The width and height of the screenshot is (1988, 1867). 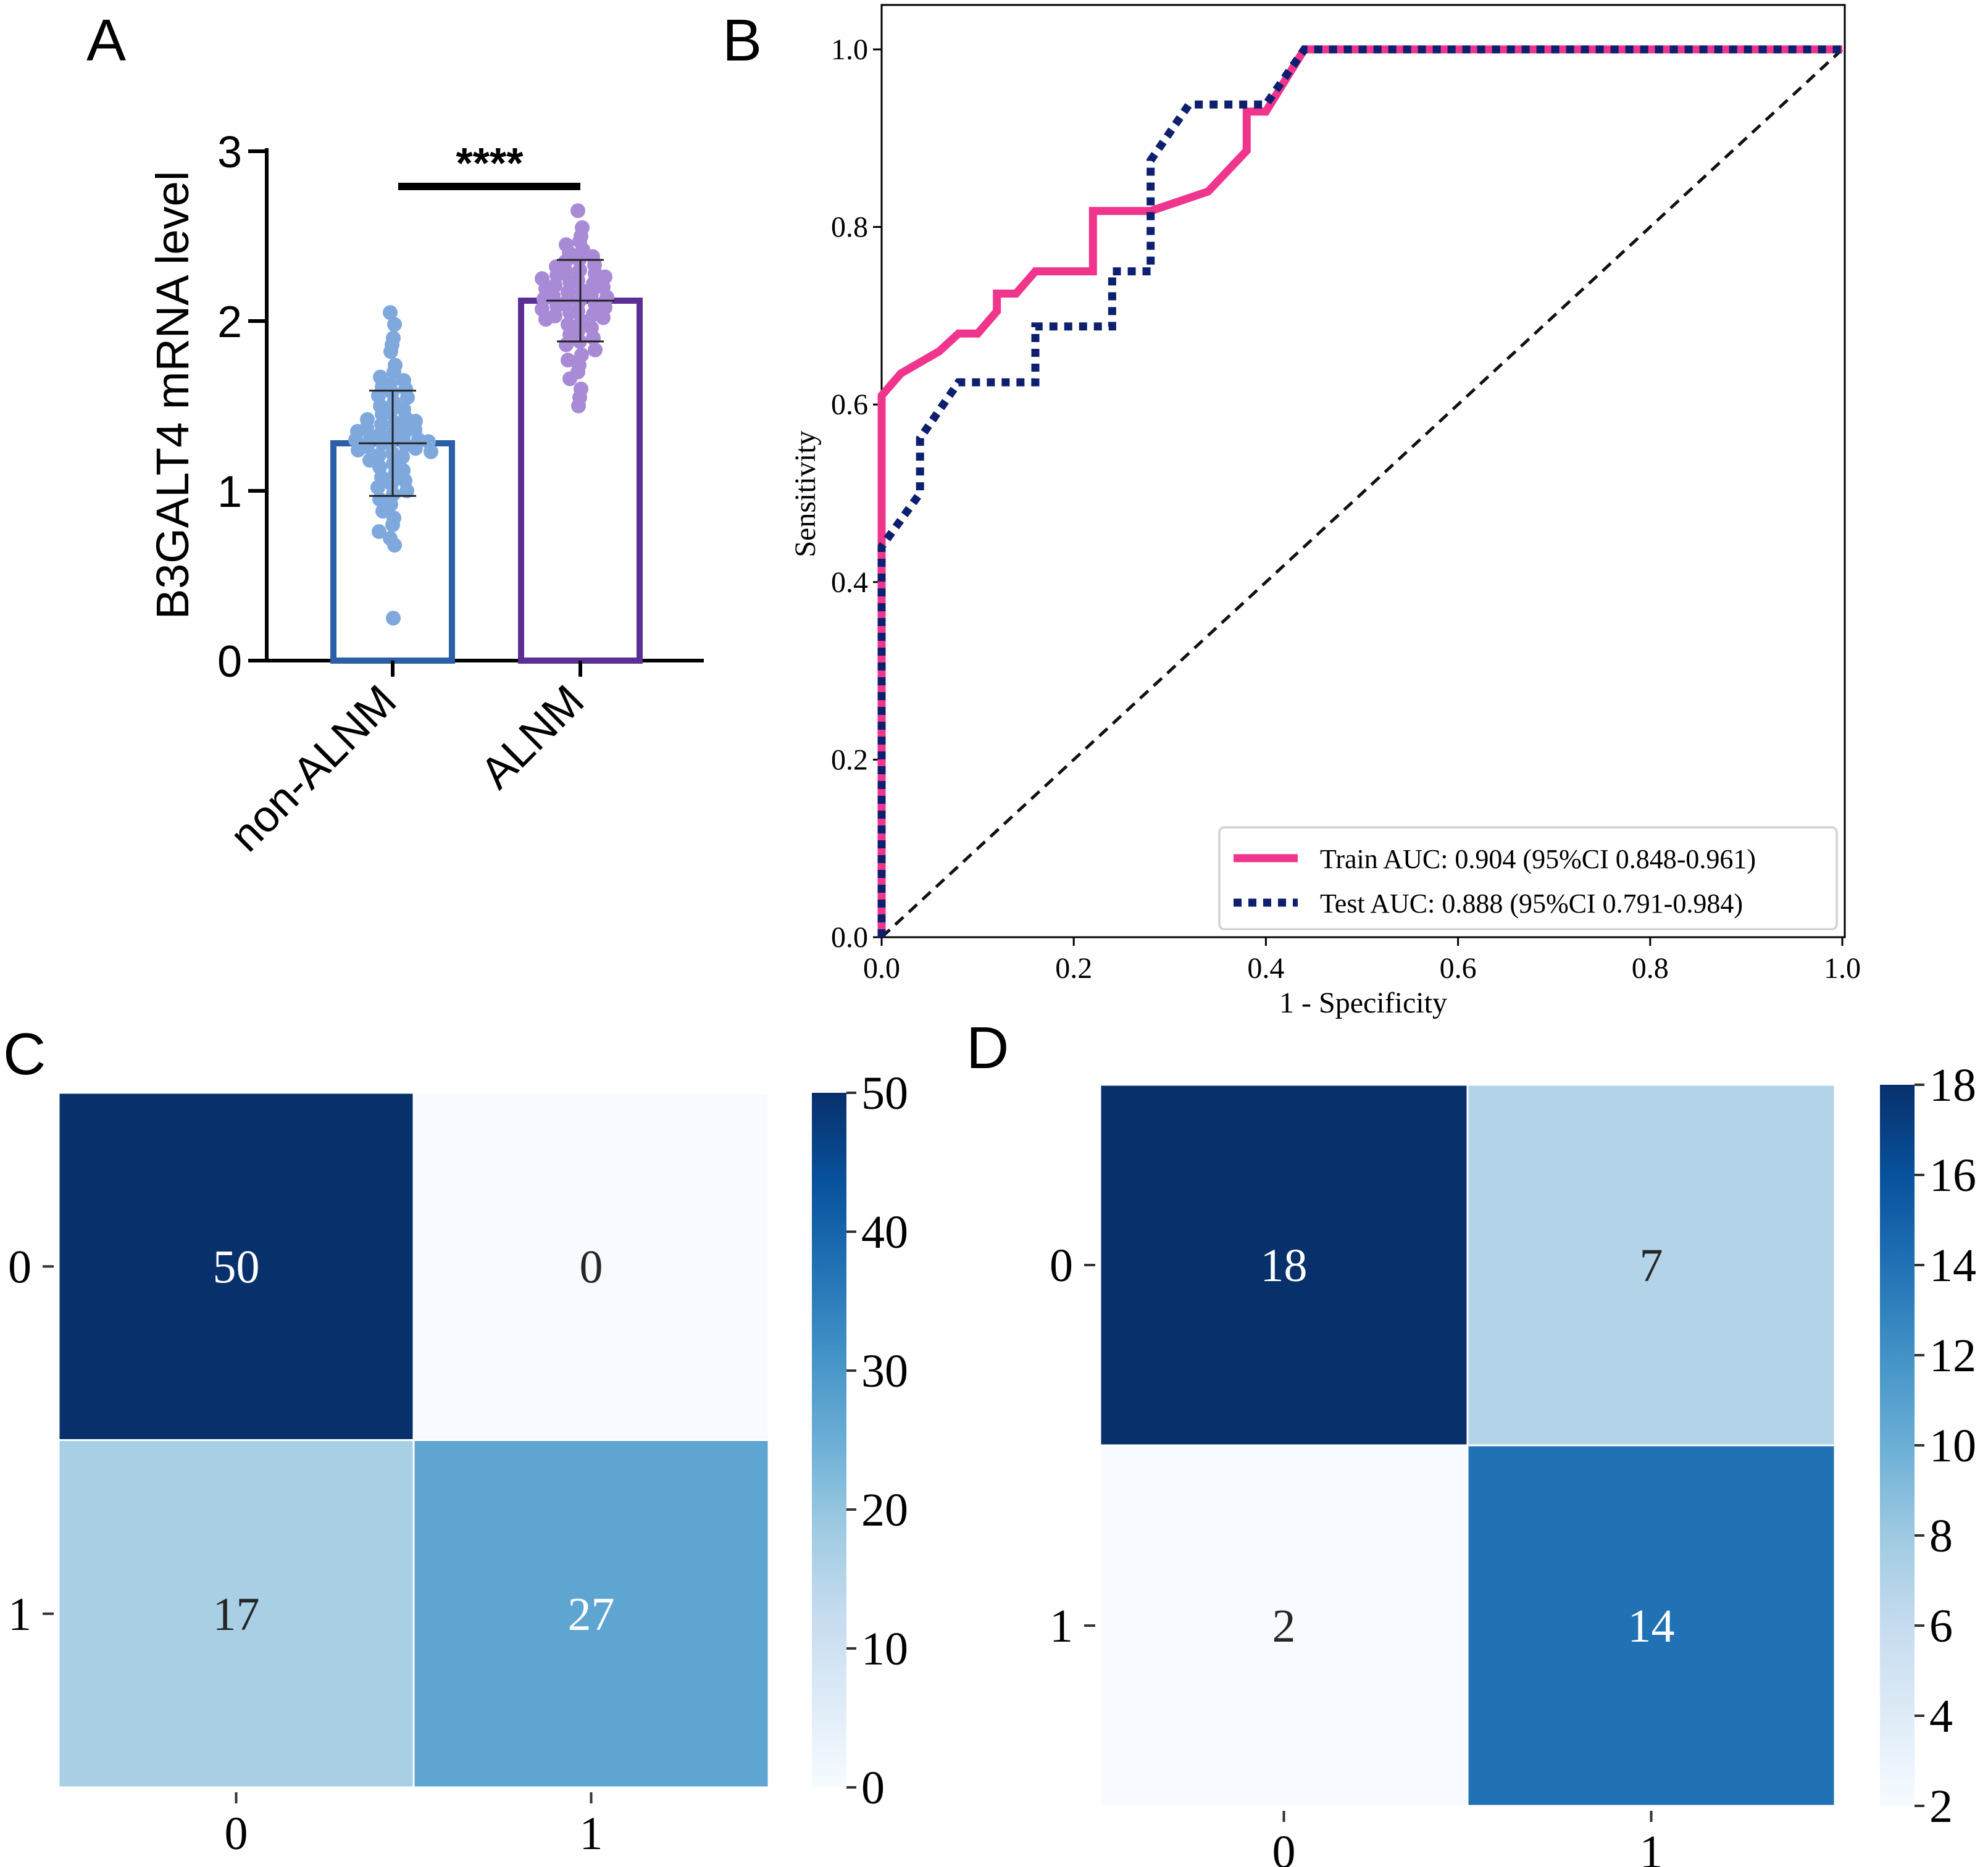 I want to click on a-ylabel: B3GALT4 mRNA level, so click(x=172, y=396).